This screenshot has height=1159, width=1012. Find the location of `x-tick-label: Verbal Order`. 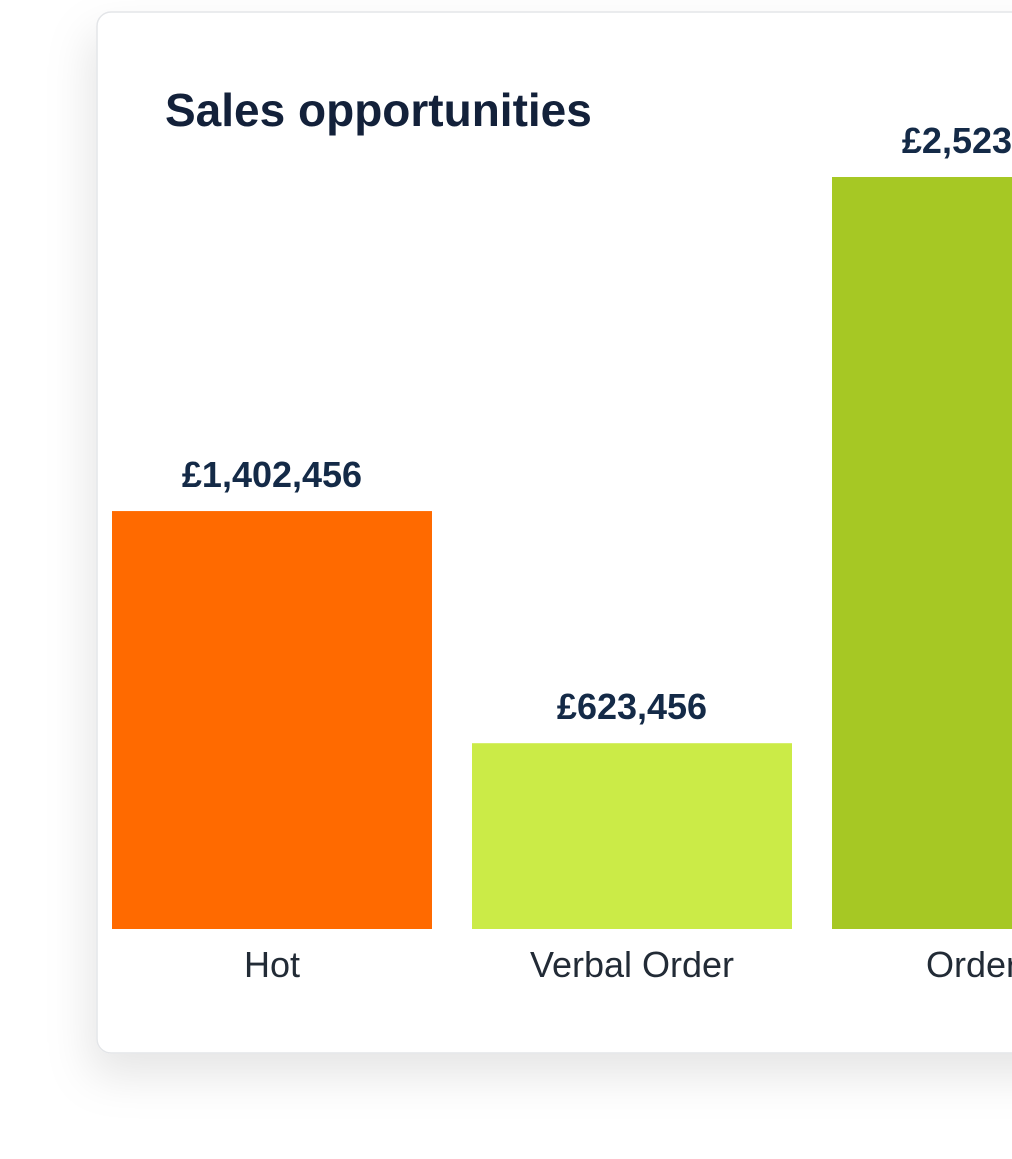

x-tick-label: Verbal Order is located at coordinates (632, 964).